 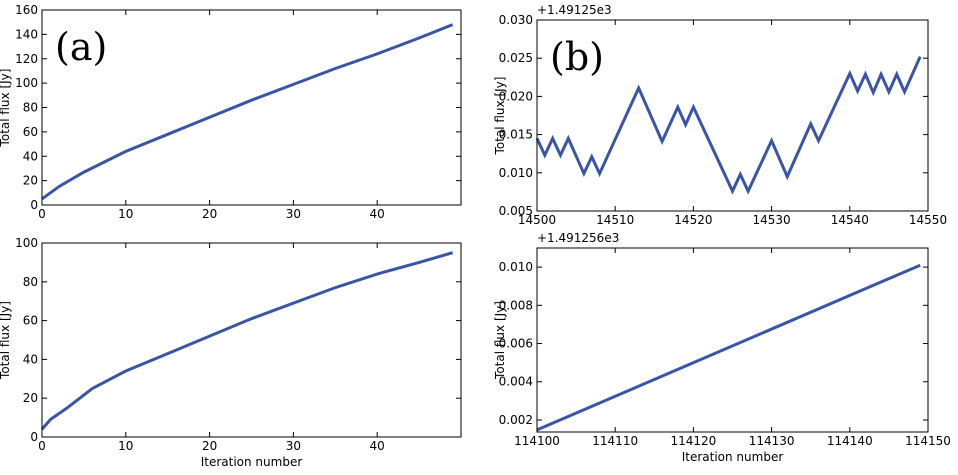 What do you see at coordinates (537, 220) in the screenshot?
I see `x-tick-label: 14500` at bounding box center [537, 220].